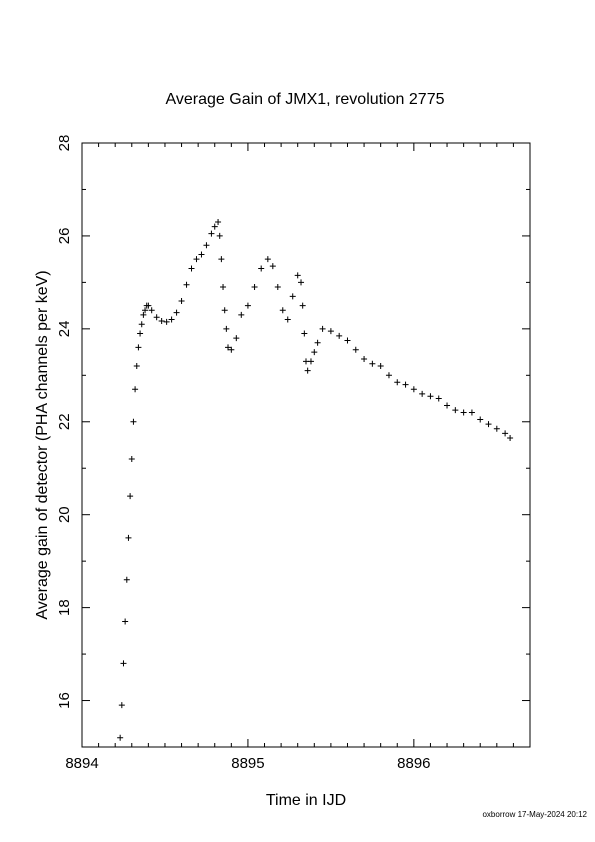 Image resolution: width=595 pixels, height=842 pixels. What do you see at coordinates (305, 99) in the screenshot?
I see `chart-title: Average Gain of JMX1, revolution 2775` at bounding box center [305, 99].